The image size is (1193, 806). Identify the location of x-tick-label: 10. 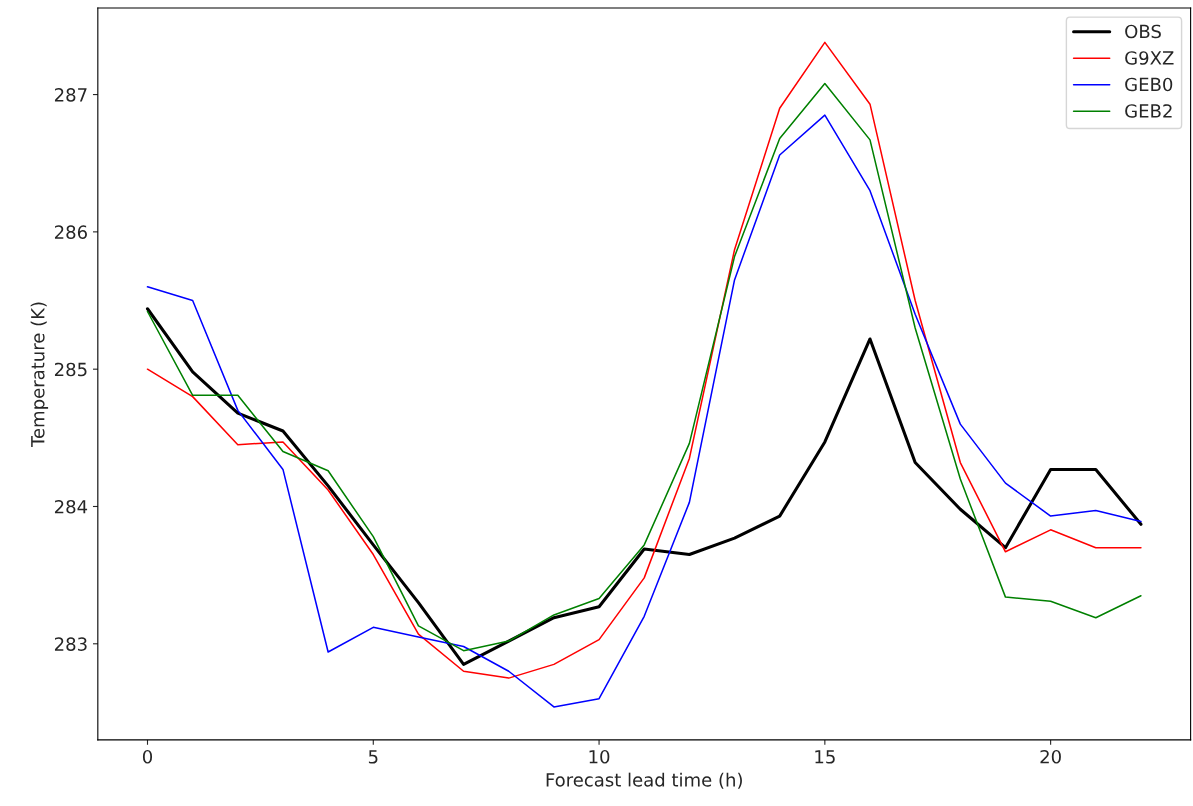
(599, 756).